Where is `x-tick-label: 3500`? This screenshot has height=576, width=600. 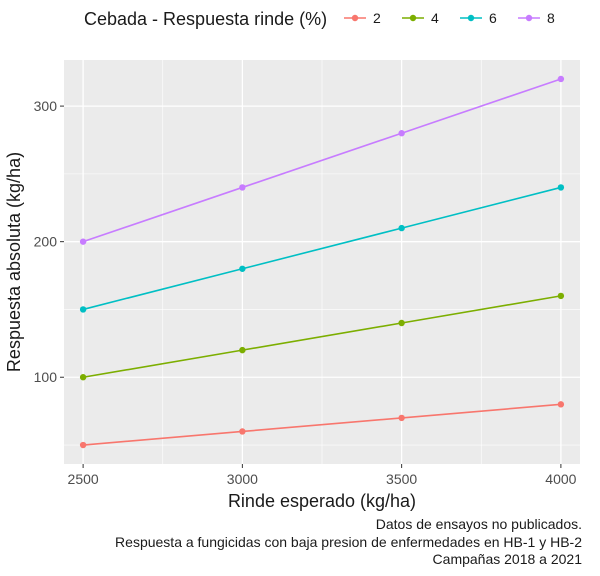 x-tick-label: 3500 is located at coordinates (401, 479).